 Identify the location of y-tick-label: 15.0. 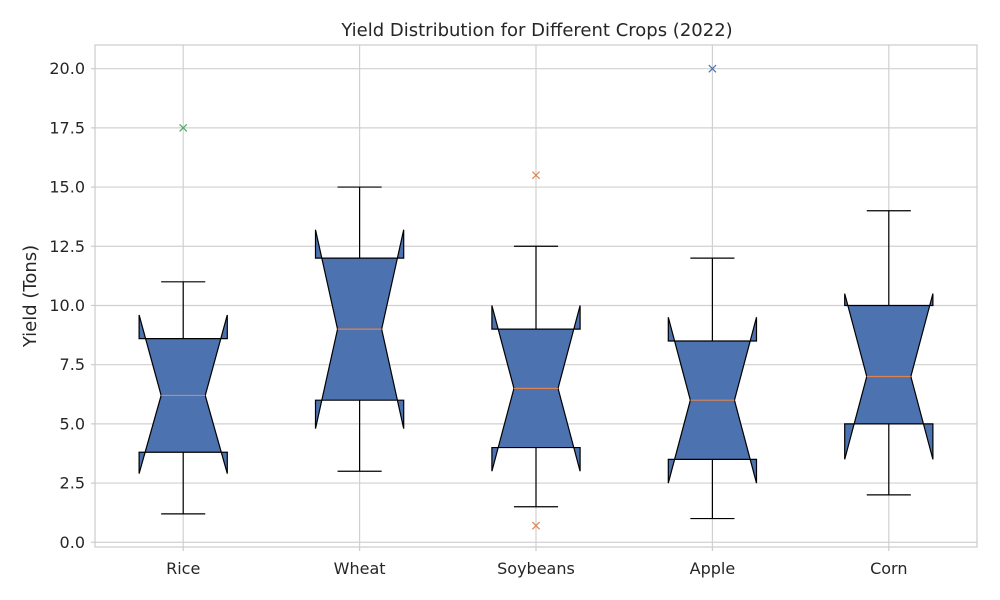
(67, 187).